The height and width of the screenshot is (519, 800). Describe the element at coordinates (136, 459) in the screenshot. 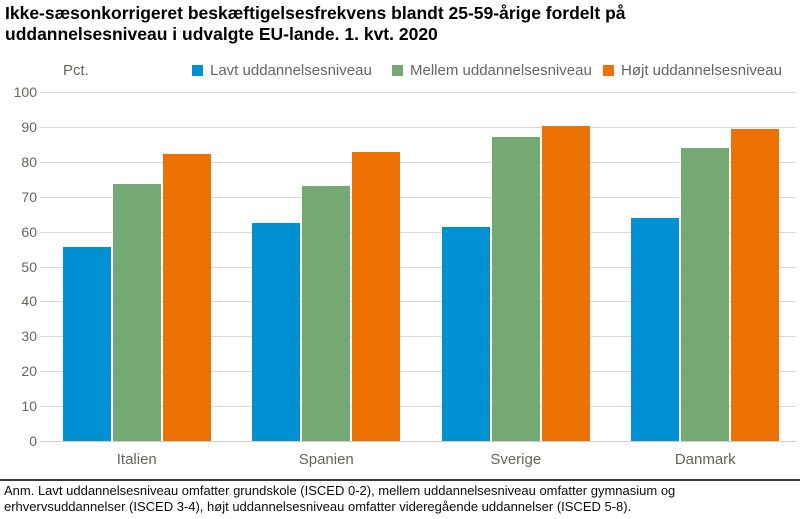

I see `x-axis-category-label: Italien` at that location.